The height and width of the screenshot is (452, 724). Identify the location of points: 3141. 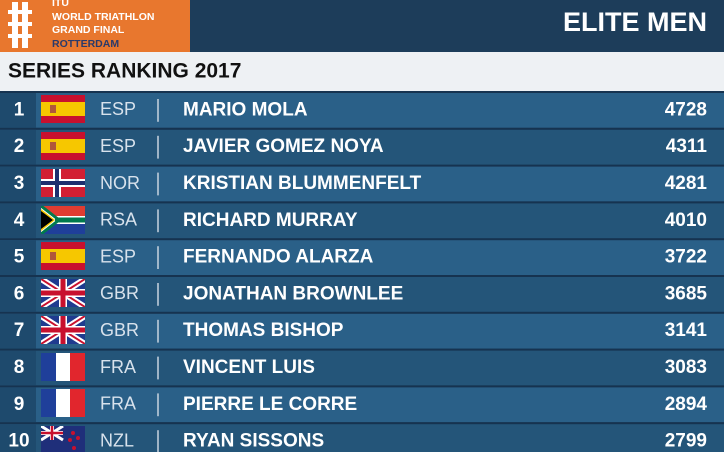
(686, 330).